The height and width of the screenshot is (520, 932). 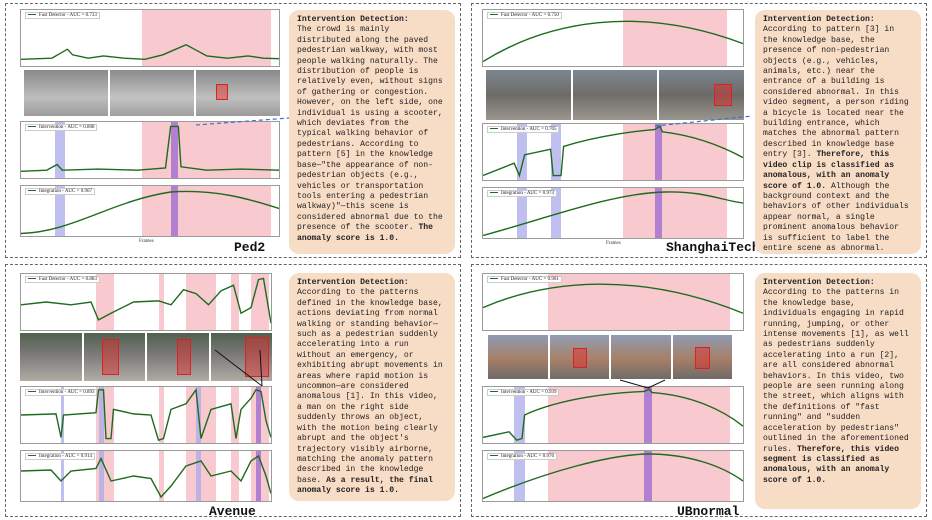 I want to click on av-intervention-curve, so click(x=146, y=415).